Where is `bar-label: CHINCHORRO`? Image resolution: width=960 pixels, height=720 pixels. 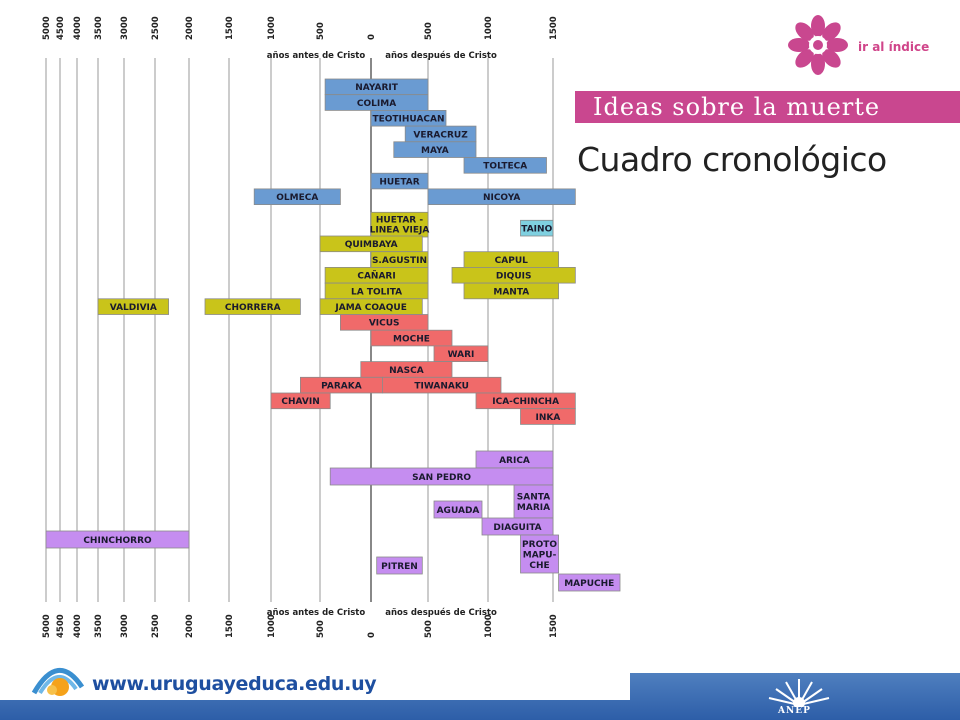 bar-label: CHINCHORRO is located at coordinates (117, 541).